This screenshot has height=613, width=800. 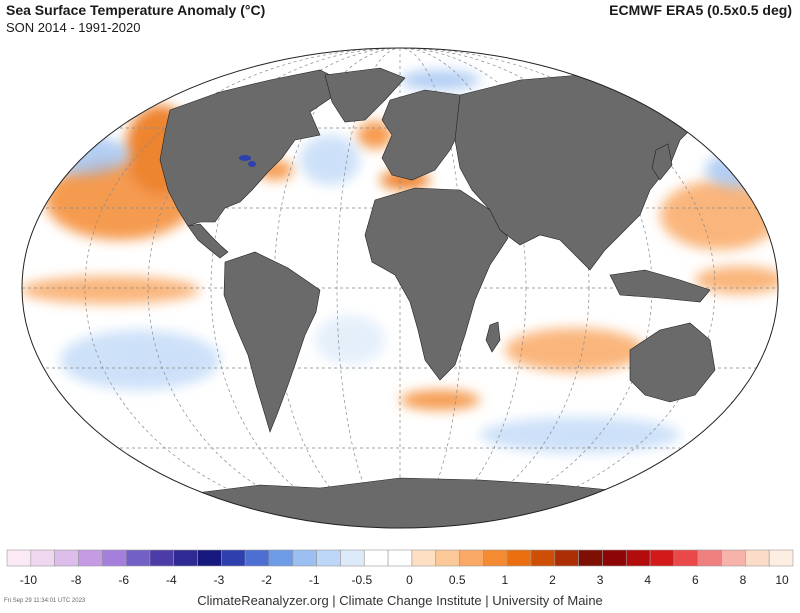 I want to click on legend-label: -6, so click(x=123, y=580).